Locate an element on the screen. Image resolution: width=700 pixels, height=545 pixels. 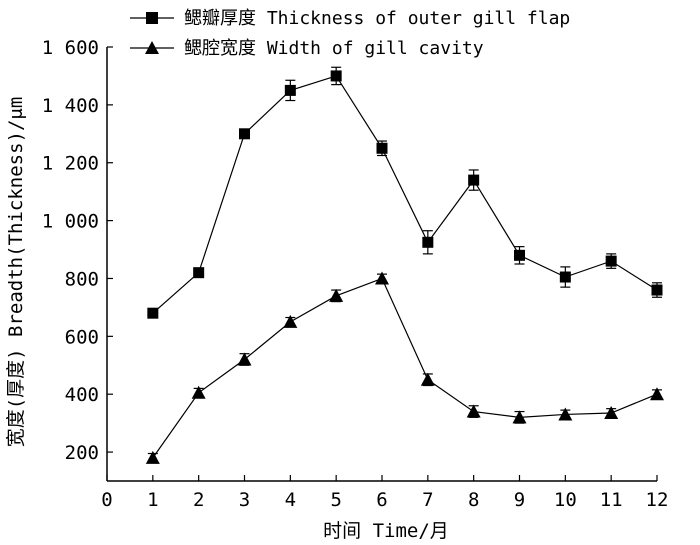
x-tick-label: 11 is located at coordinates (611, 500).